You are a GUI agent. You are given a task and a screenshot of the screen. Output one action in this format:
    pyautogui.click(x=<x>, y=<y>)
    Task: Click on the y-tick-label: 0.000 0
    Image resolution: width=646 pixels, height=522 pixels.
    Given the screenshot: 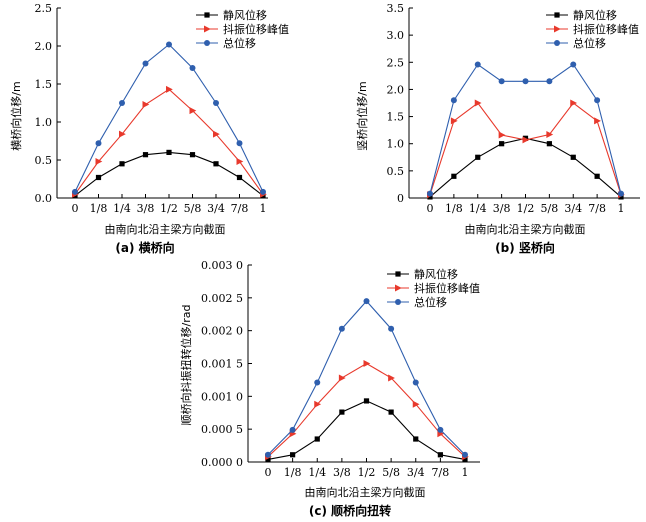 What is the action you would take?
    pyautogui.click(x=222, y=462)
    